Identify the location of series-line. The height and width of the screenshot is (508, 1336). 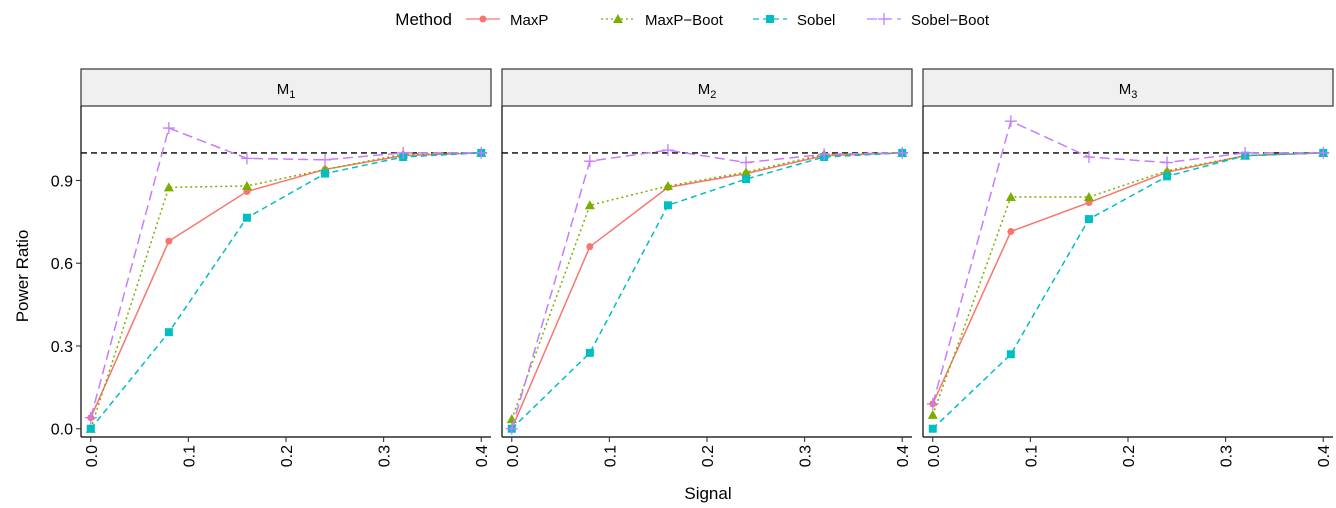
(1128, 278).